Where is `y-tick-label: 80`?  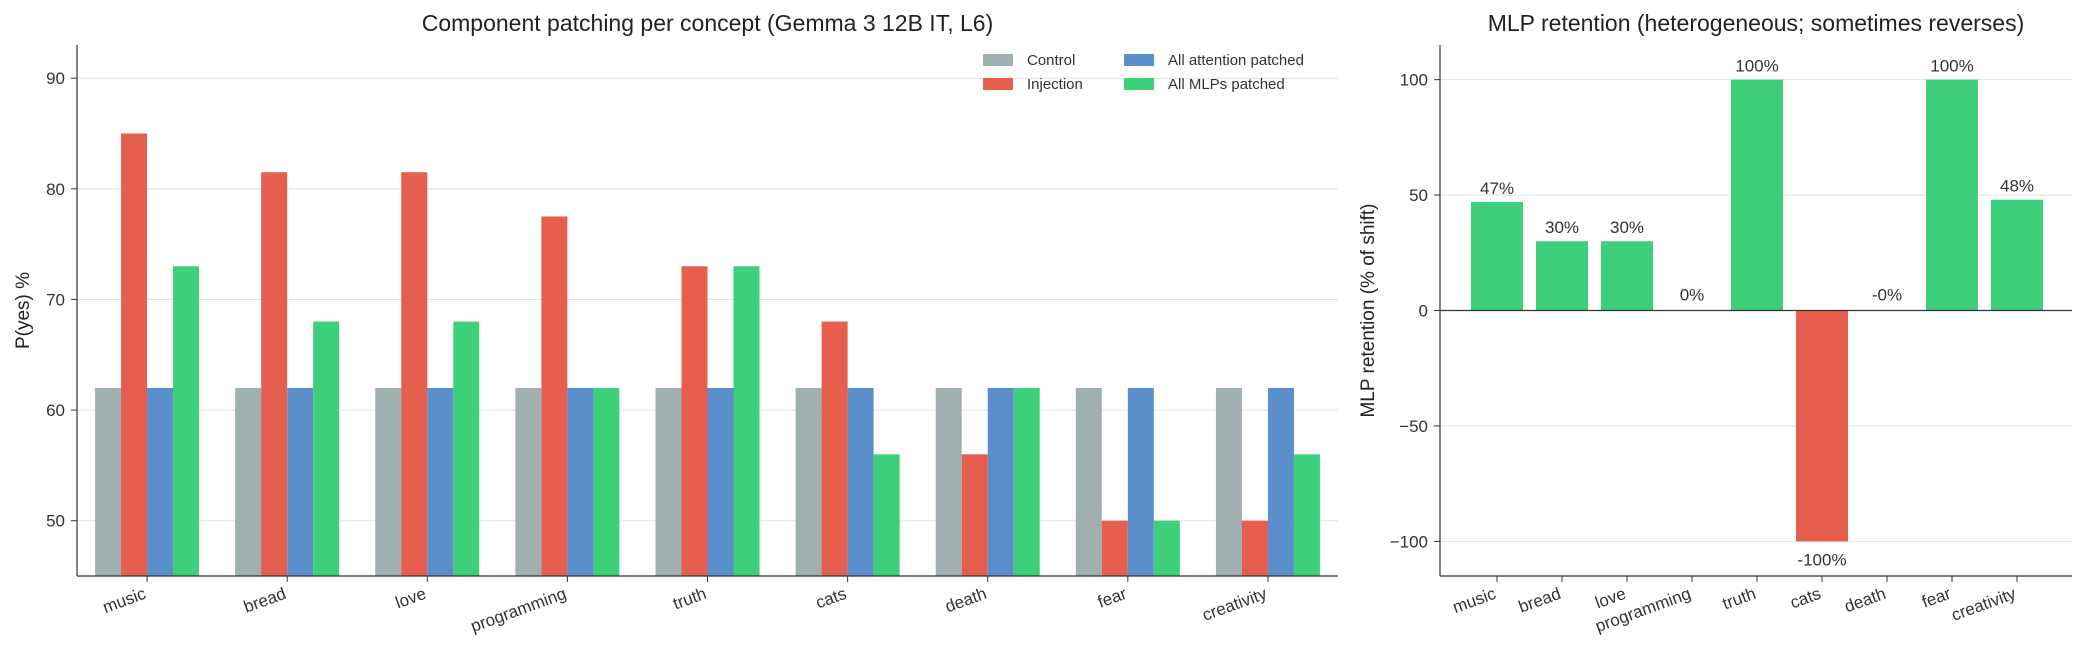
y-tick-label: 80 is located at coordinates (55, 189).